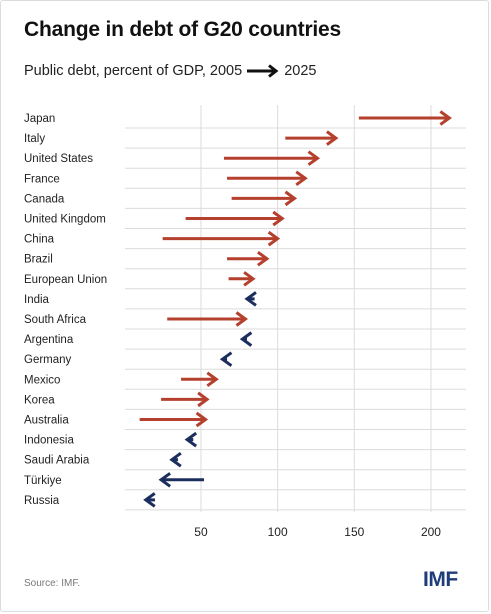 The image size is (491, 614). Describe the element at coordinates (39, 240) in the screenshot. I see `category-label: China` at that location.